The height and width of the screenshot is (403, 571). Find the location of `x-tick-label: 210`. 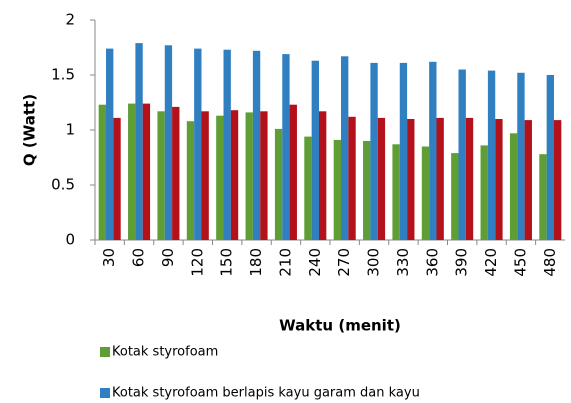

x-tick-label: 210 is located at coordinates (285, 262).